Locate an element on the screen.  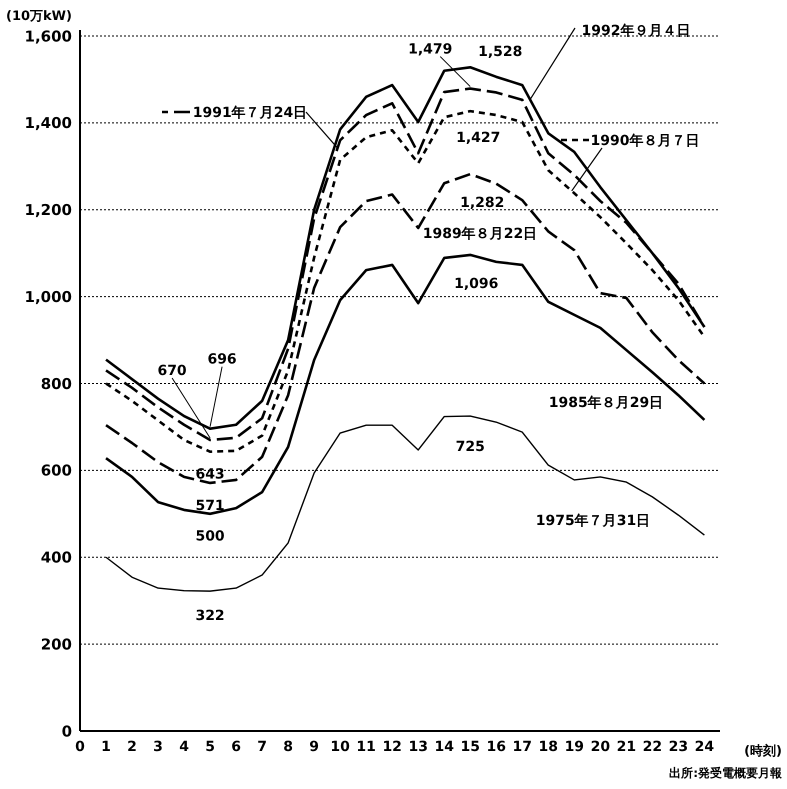
y-tick-label: 1,200 is located at coordinates (48, 210).